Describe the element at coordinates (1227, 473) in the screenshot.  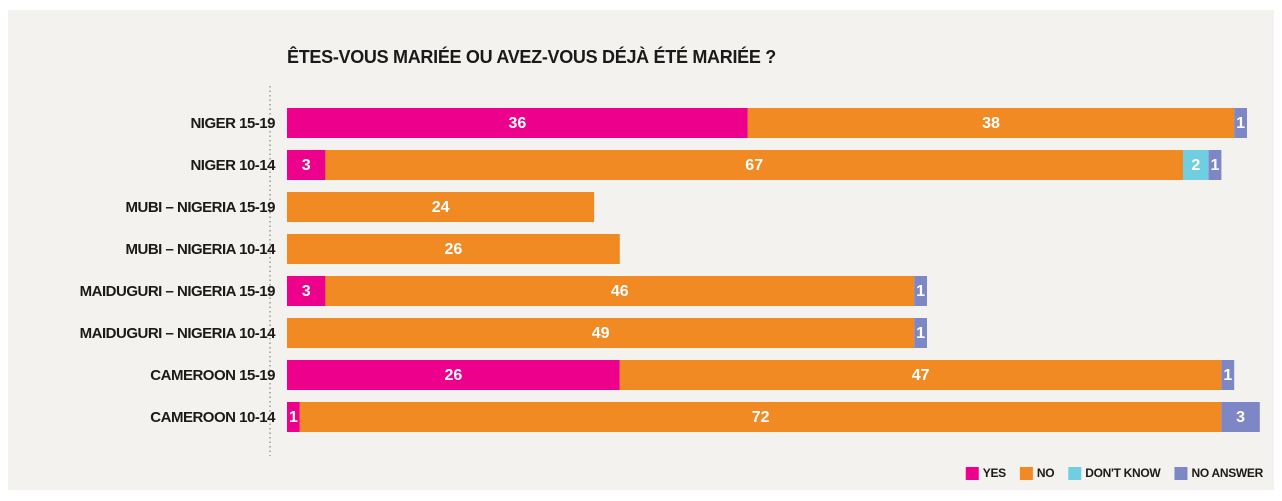
I see `legend-label: NO ANSWER` at that location.